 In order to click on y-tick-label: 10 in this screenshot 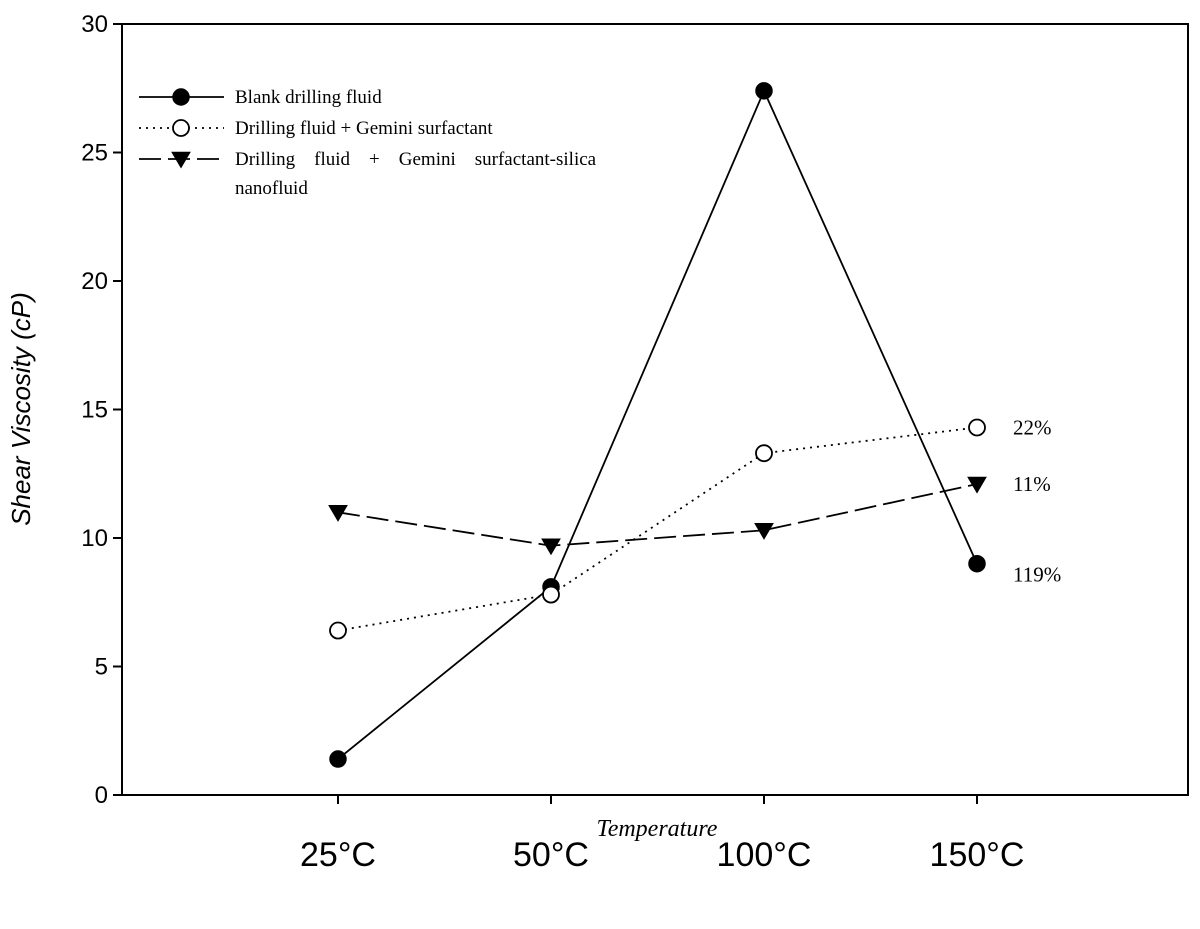, I will do `click(94, 538)`.